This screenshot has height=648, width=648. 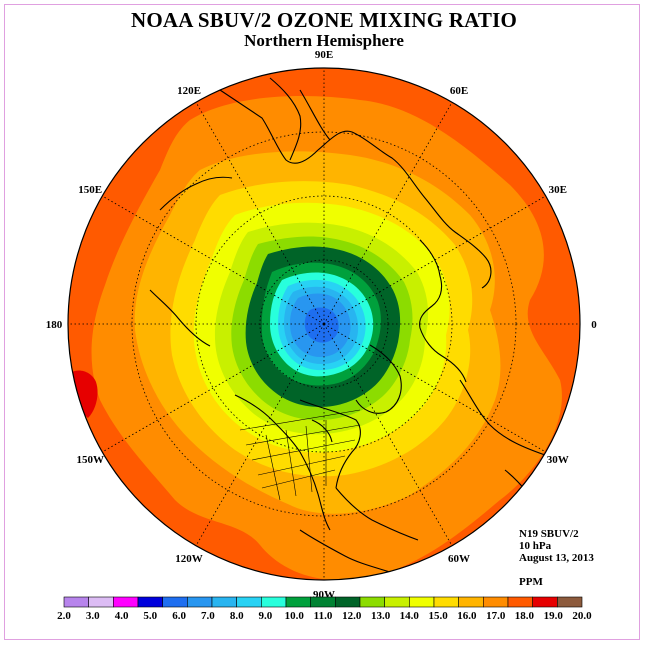 I want to click on longitude-label-120e: 120E, so click(x=189, y=91).